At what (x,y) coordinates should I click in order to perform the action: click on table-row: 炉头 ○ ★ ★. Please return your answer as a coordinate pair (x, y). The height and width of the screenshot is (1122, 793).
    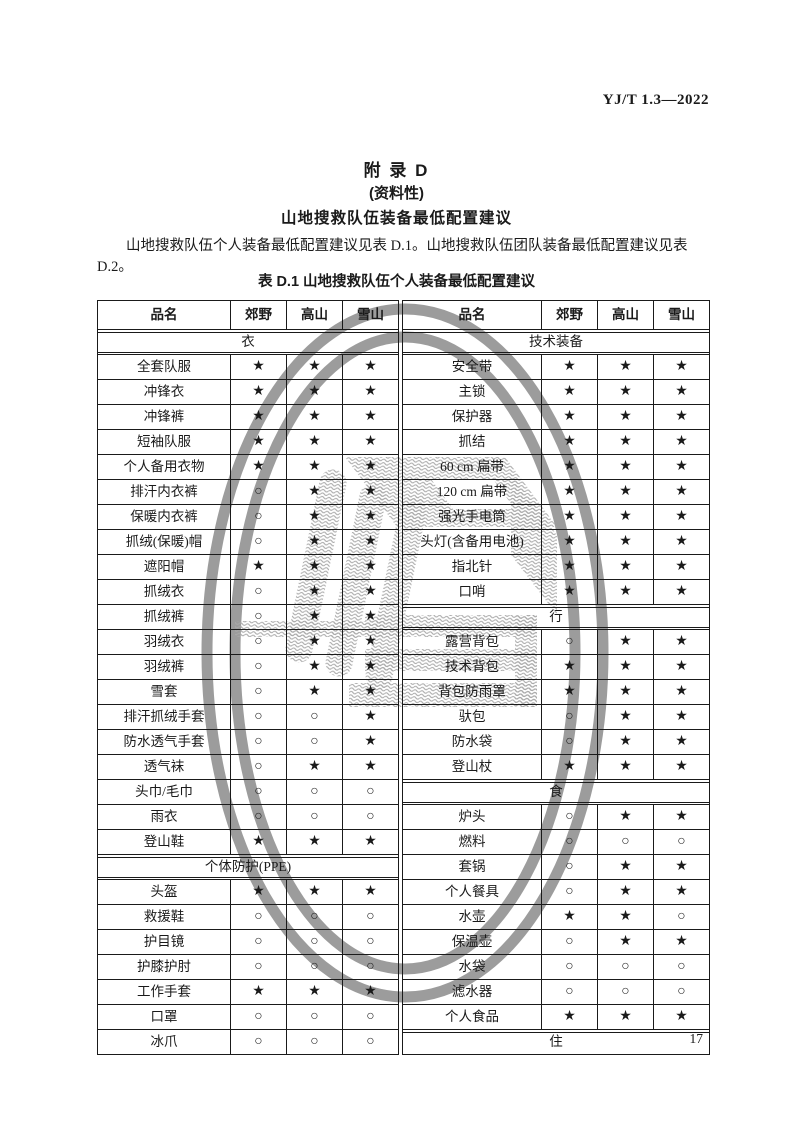
    Looking at the image, I should click on (556, 817).